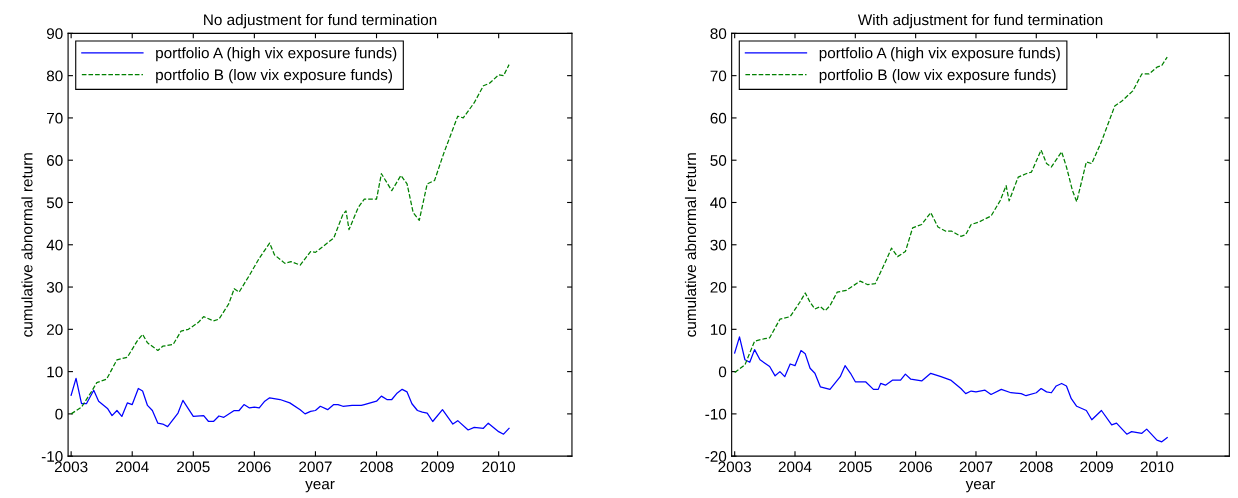  I want to click on chart-title: No adjustment for fund termination, so click(320, 21).